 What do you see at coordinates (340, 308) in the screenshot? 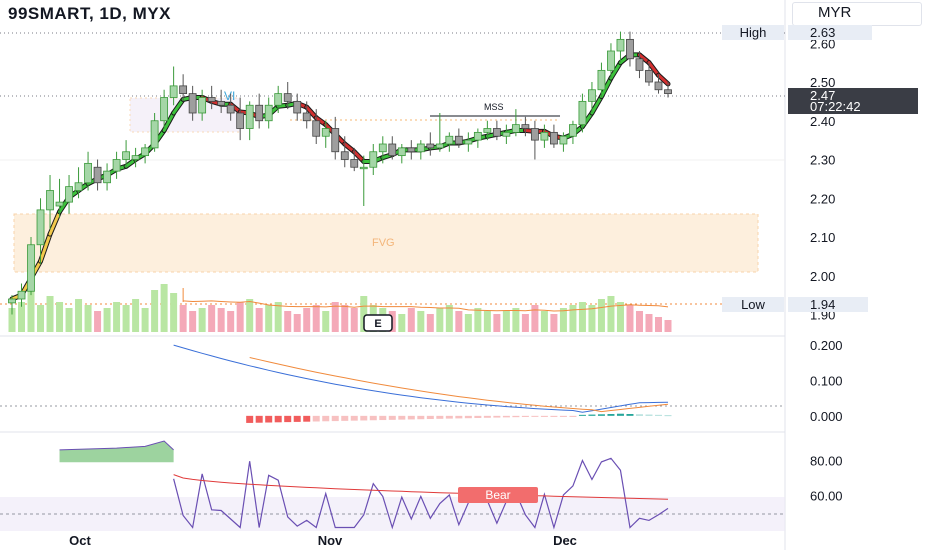
I see `volume-bars` at bounding box center [340, 308].